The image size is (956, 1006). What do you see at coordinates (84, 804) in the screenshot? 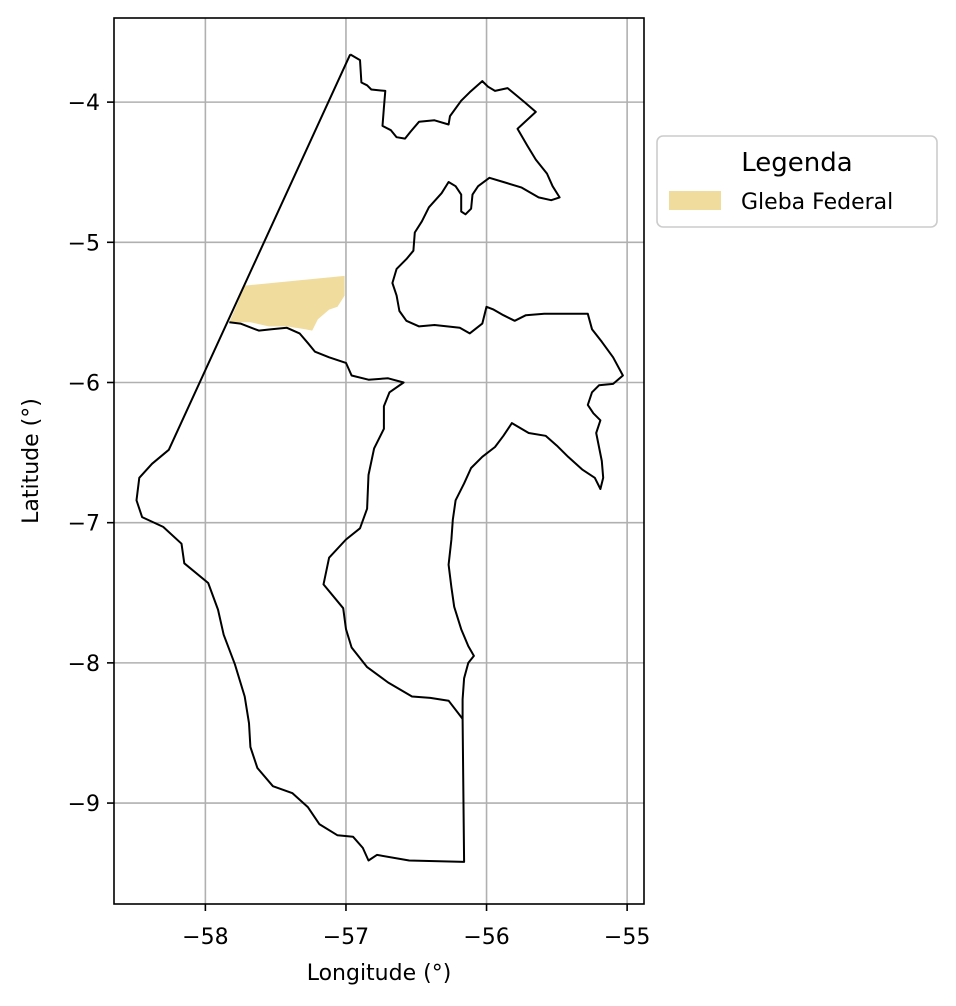
I see `y-tick-label: −9` at bounding box center [84, 804].